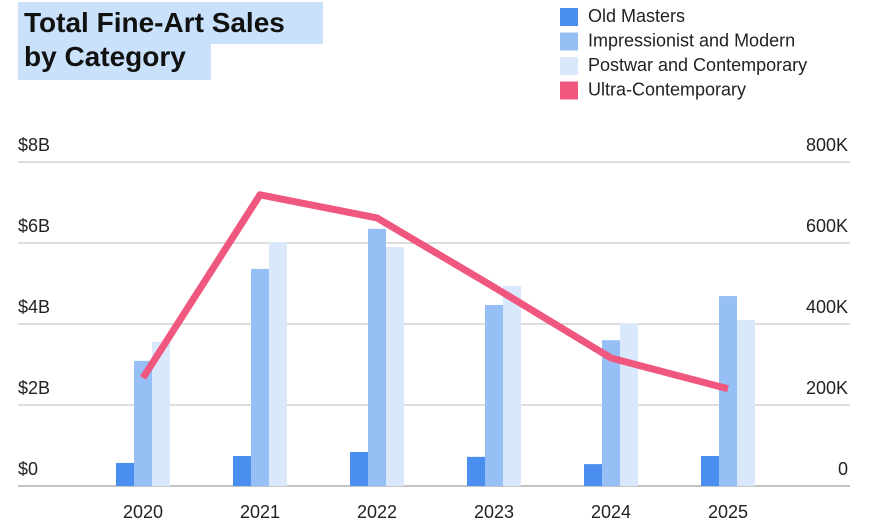 The image size is (869, 525). I want to click on x-tick-label: 2024, so click(611, 512).